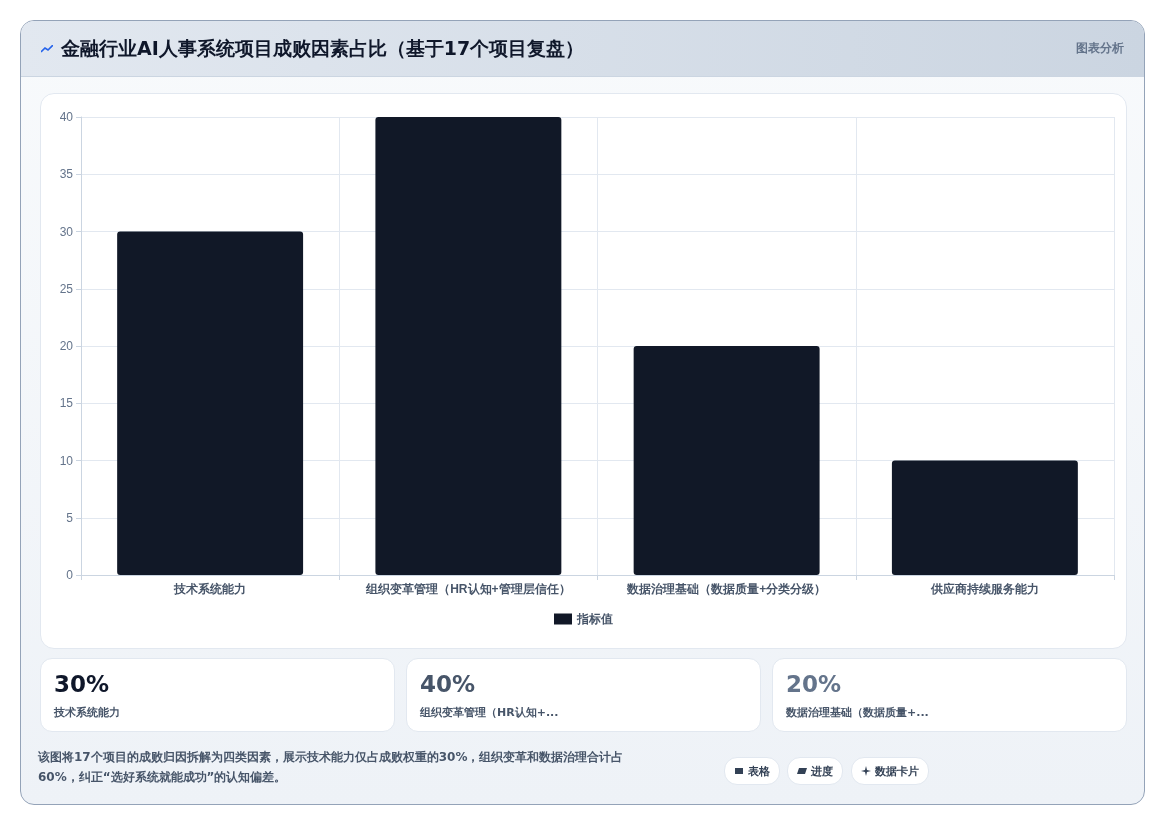  What do you see at coordinates (468, 589) in the screenshot?
I see `x-tick-label: 组织变革管理（HR认知+管理层信任）` at bounding box center [468, 589].